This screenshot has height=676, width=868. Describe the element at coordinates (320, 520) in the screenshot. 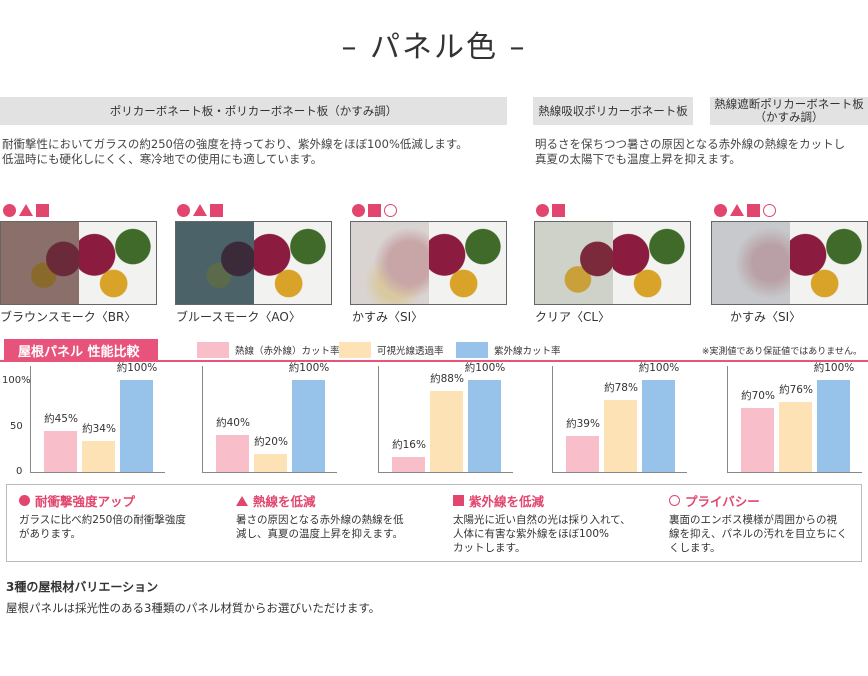

I see `feature-line: 暑さの原因となる赤外線の熱線を低` at that location.